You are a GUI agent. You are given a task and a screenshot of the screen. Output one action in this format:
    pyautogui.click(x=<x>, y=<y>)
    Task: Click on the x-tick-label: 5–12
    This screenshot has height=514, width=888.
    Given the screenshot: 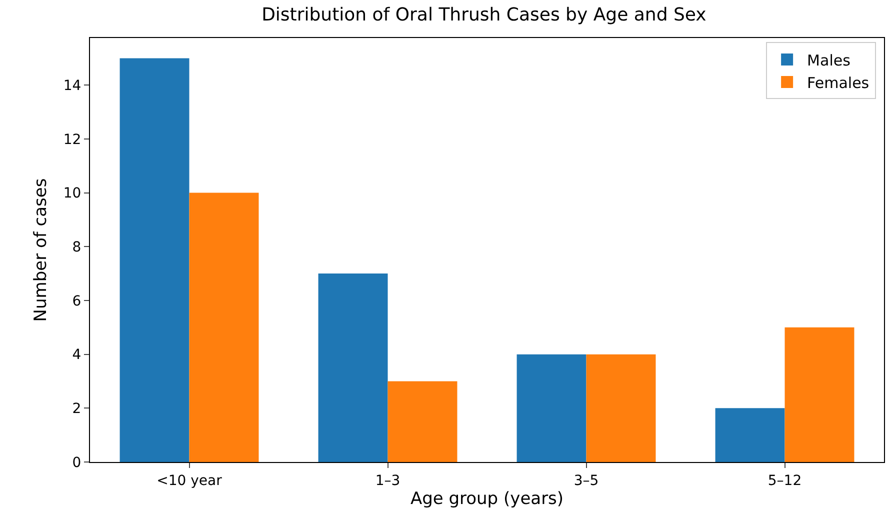 What is the action you would take?
    pyautogui.click(x=785, y=480)
    